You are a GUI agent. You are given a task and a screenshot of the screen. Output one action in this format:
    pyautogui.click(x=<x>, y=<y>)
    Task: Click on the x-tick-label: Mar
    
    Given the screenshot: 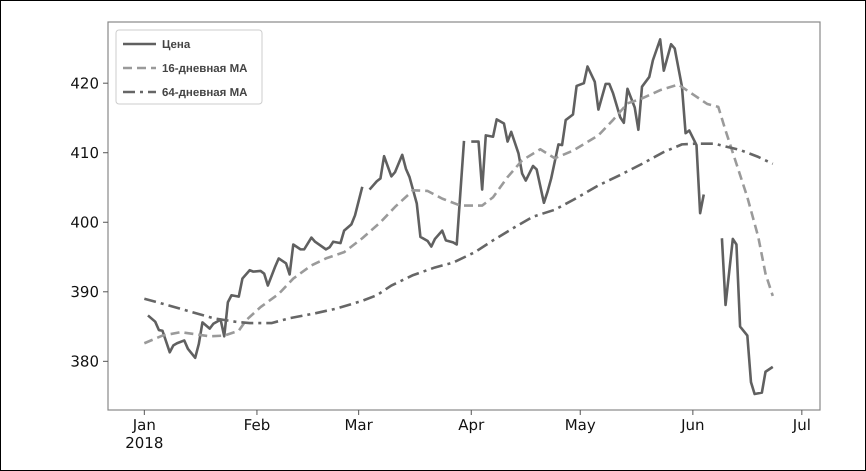 What is the action you would take?
    pyautogui.click(x=359, y=425)
    